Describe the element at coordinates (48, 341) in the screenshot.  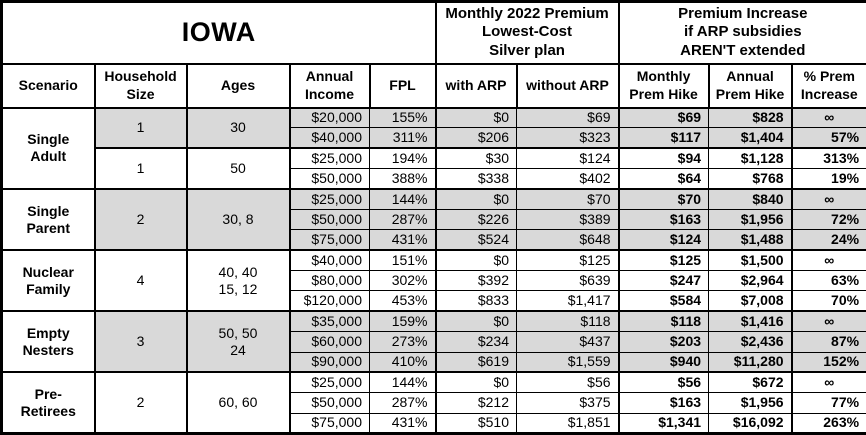
I see `scenario-label: Empty Nesters` at that location.